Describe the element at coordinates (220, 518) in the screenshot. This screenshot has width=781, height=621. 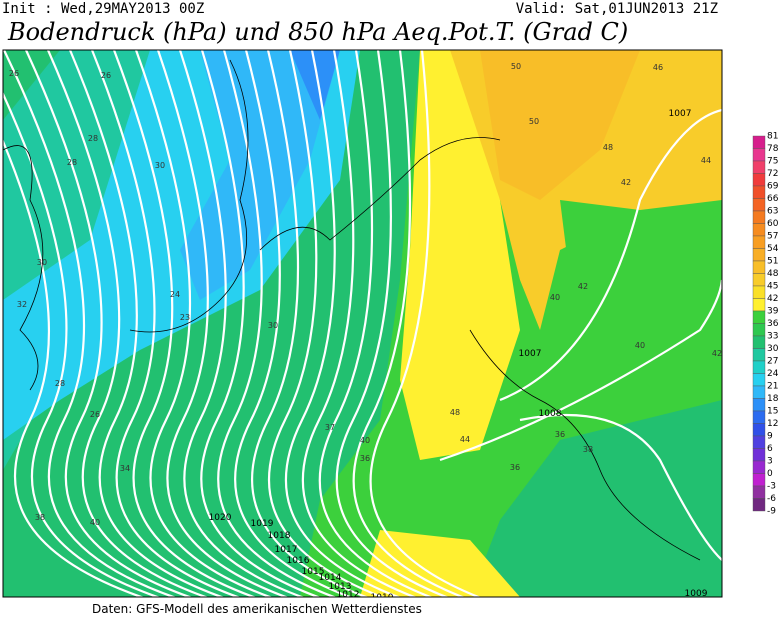
I see `isobar-label: 1020` at that location.